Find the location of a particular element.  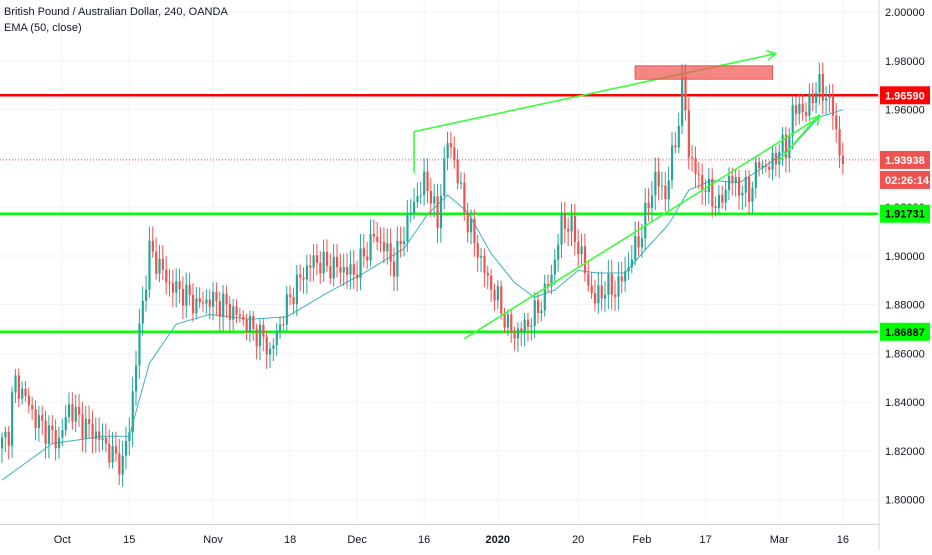

support-mid-price-tag-text: 1.91731 is located at coordinates (905, 215).